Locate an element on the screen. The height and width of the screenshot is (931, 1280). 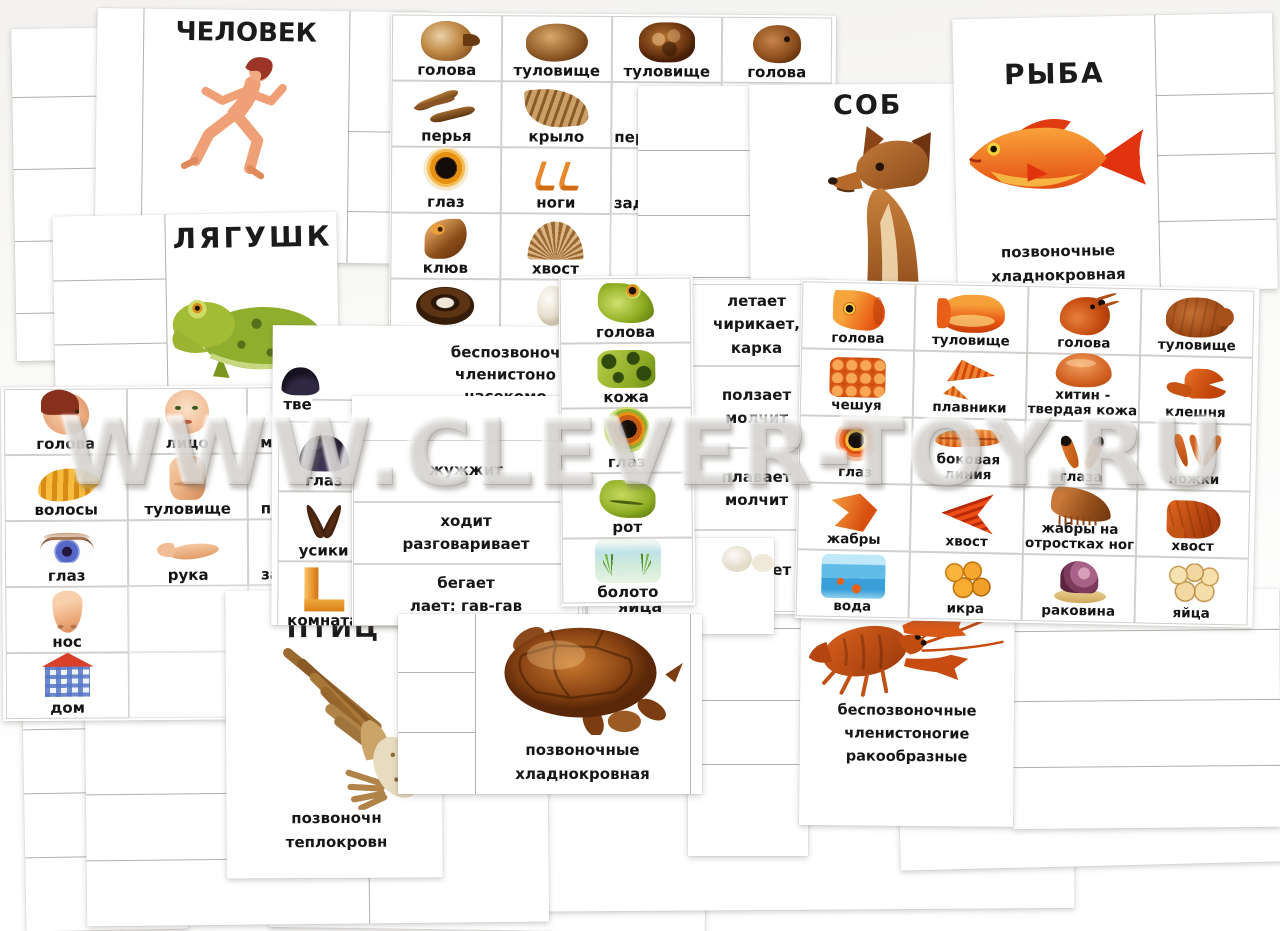
fish-eye-icon is located at coordinates (856, 443).